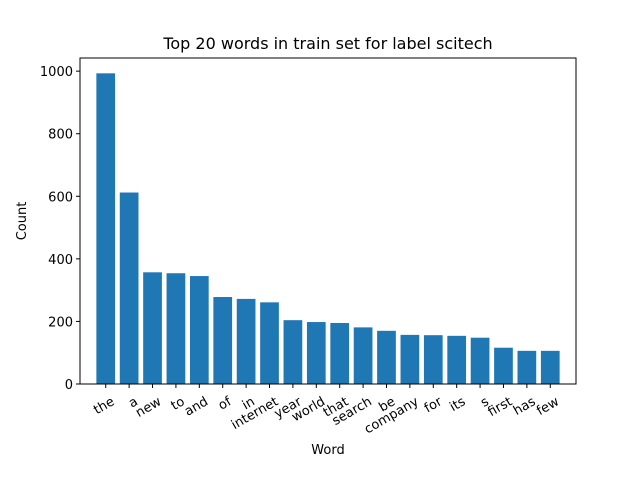 Image resolution: width=640 pixels, height=480 pixels. What do you see at coordinates (60, 197) in the screenshot?
I see `y-tick-label: 600` at bounding box center [60, 197].